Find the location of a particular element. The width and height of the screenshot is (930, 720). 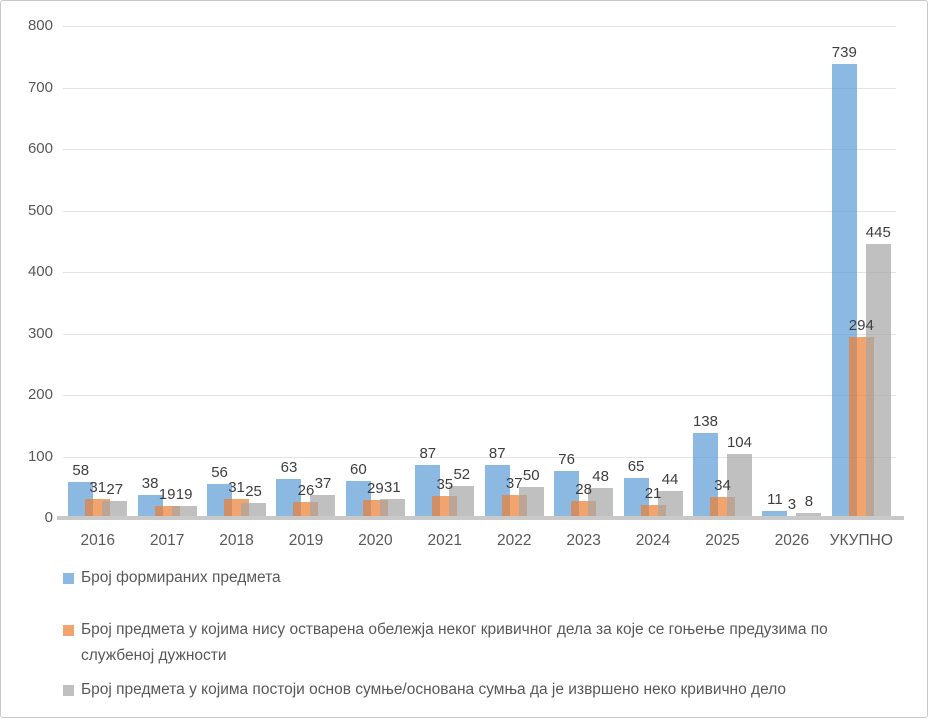

bar-value-label-series1-УКУПНО: 739 is located at coordinates (844, 52).